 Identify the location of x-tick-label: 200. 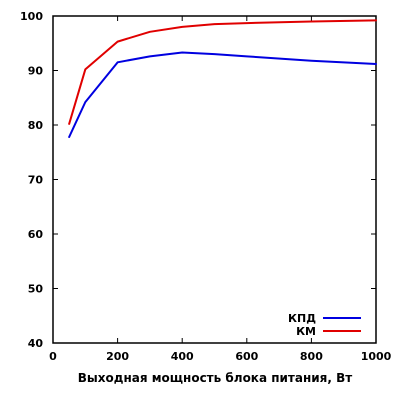
(117, 356).